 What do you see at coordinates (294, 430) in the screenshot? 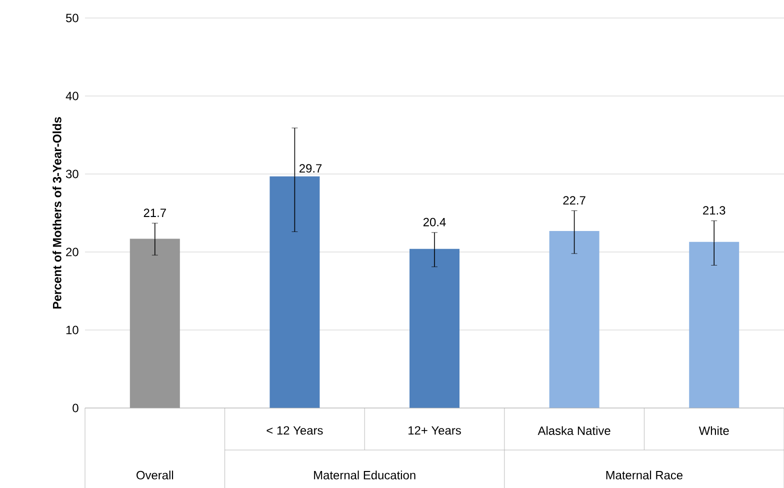
I see `x-tick-label: < 12 Years` at bounding box center [294, 430].